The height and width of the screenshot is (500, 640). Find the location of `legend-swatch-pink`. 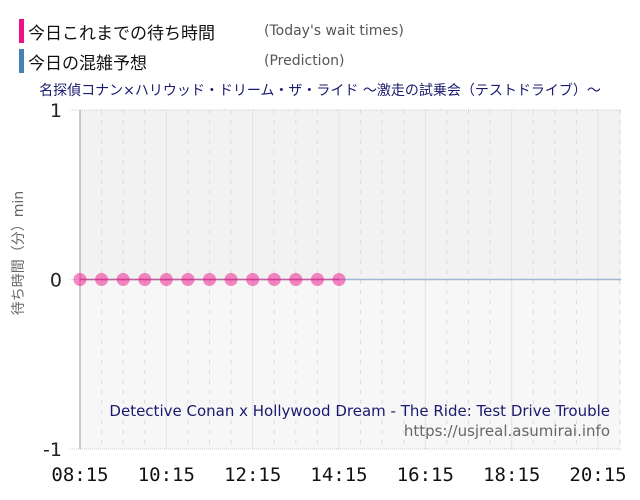

legend-swatch-pink is located at coordinates (21, 31).